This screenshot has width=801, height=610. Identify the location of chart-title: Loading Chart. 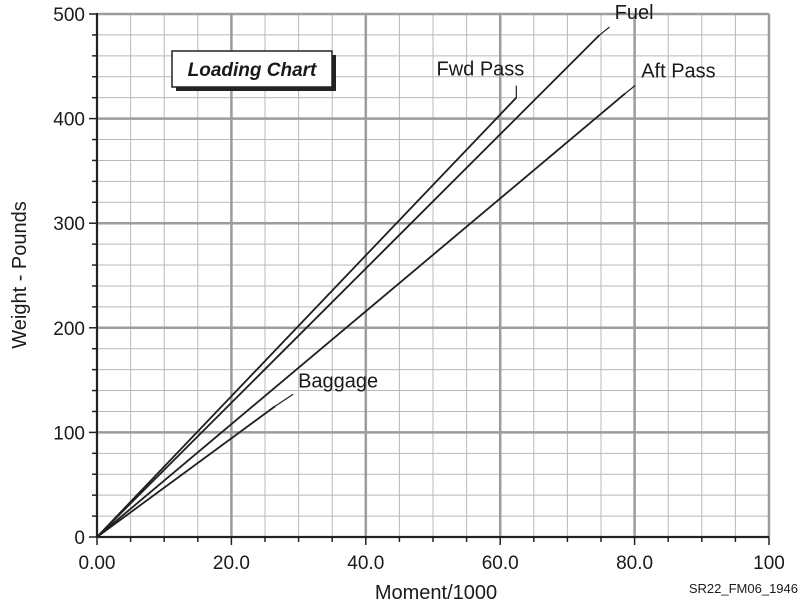
(252, 70).